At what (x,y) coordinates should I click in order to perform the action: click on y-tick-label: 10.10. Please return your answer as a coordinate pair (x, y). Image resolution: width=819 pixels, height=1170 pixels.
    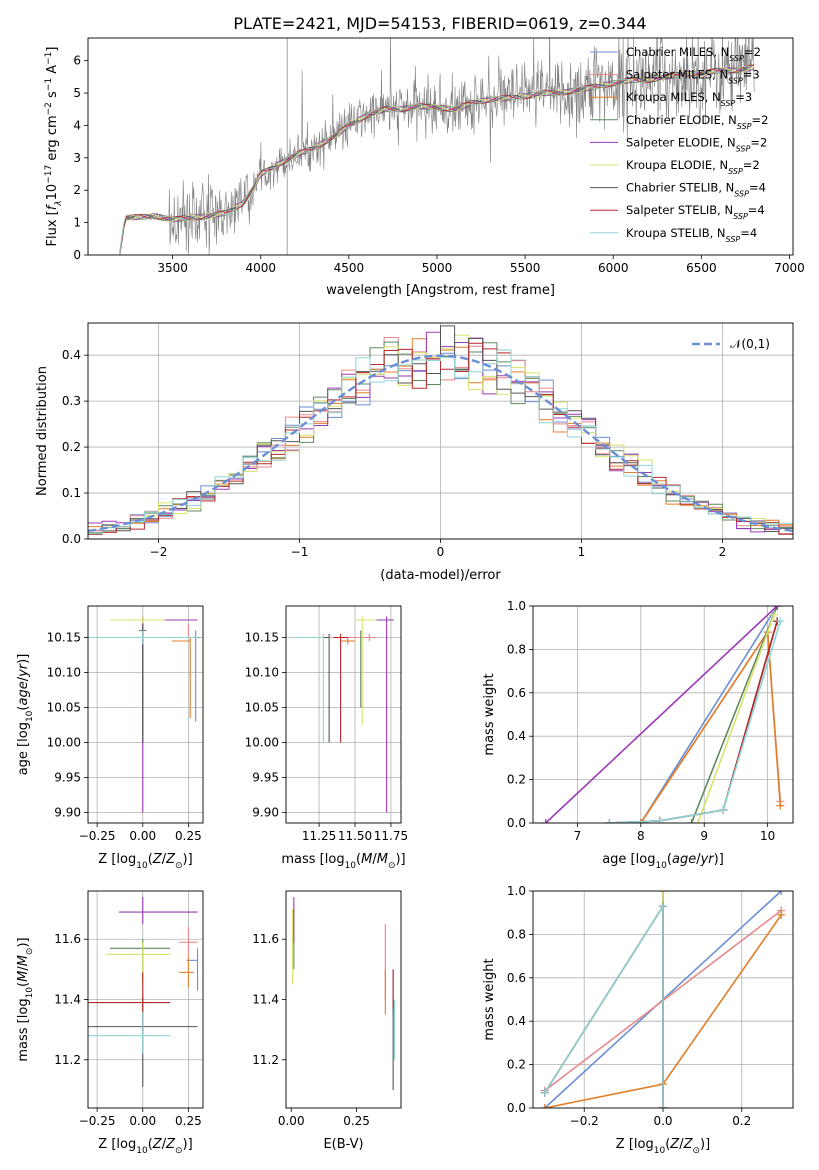
    Looking at the image, I should click on (262, 673).